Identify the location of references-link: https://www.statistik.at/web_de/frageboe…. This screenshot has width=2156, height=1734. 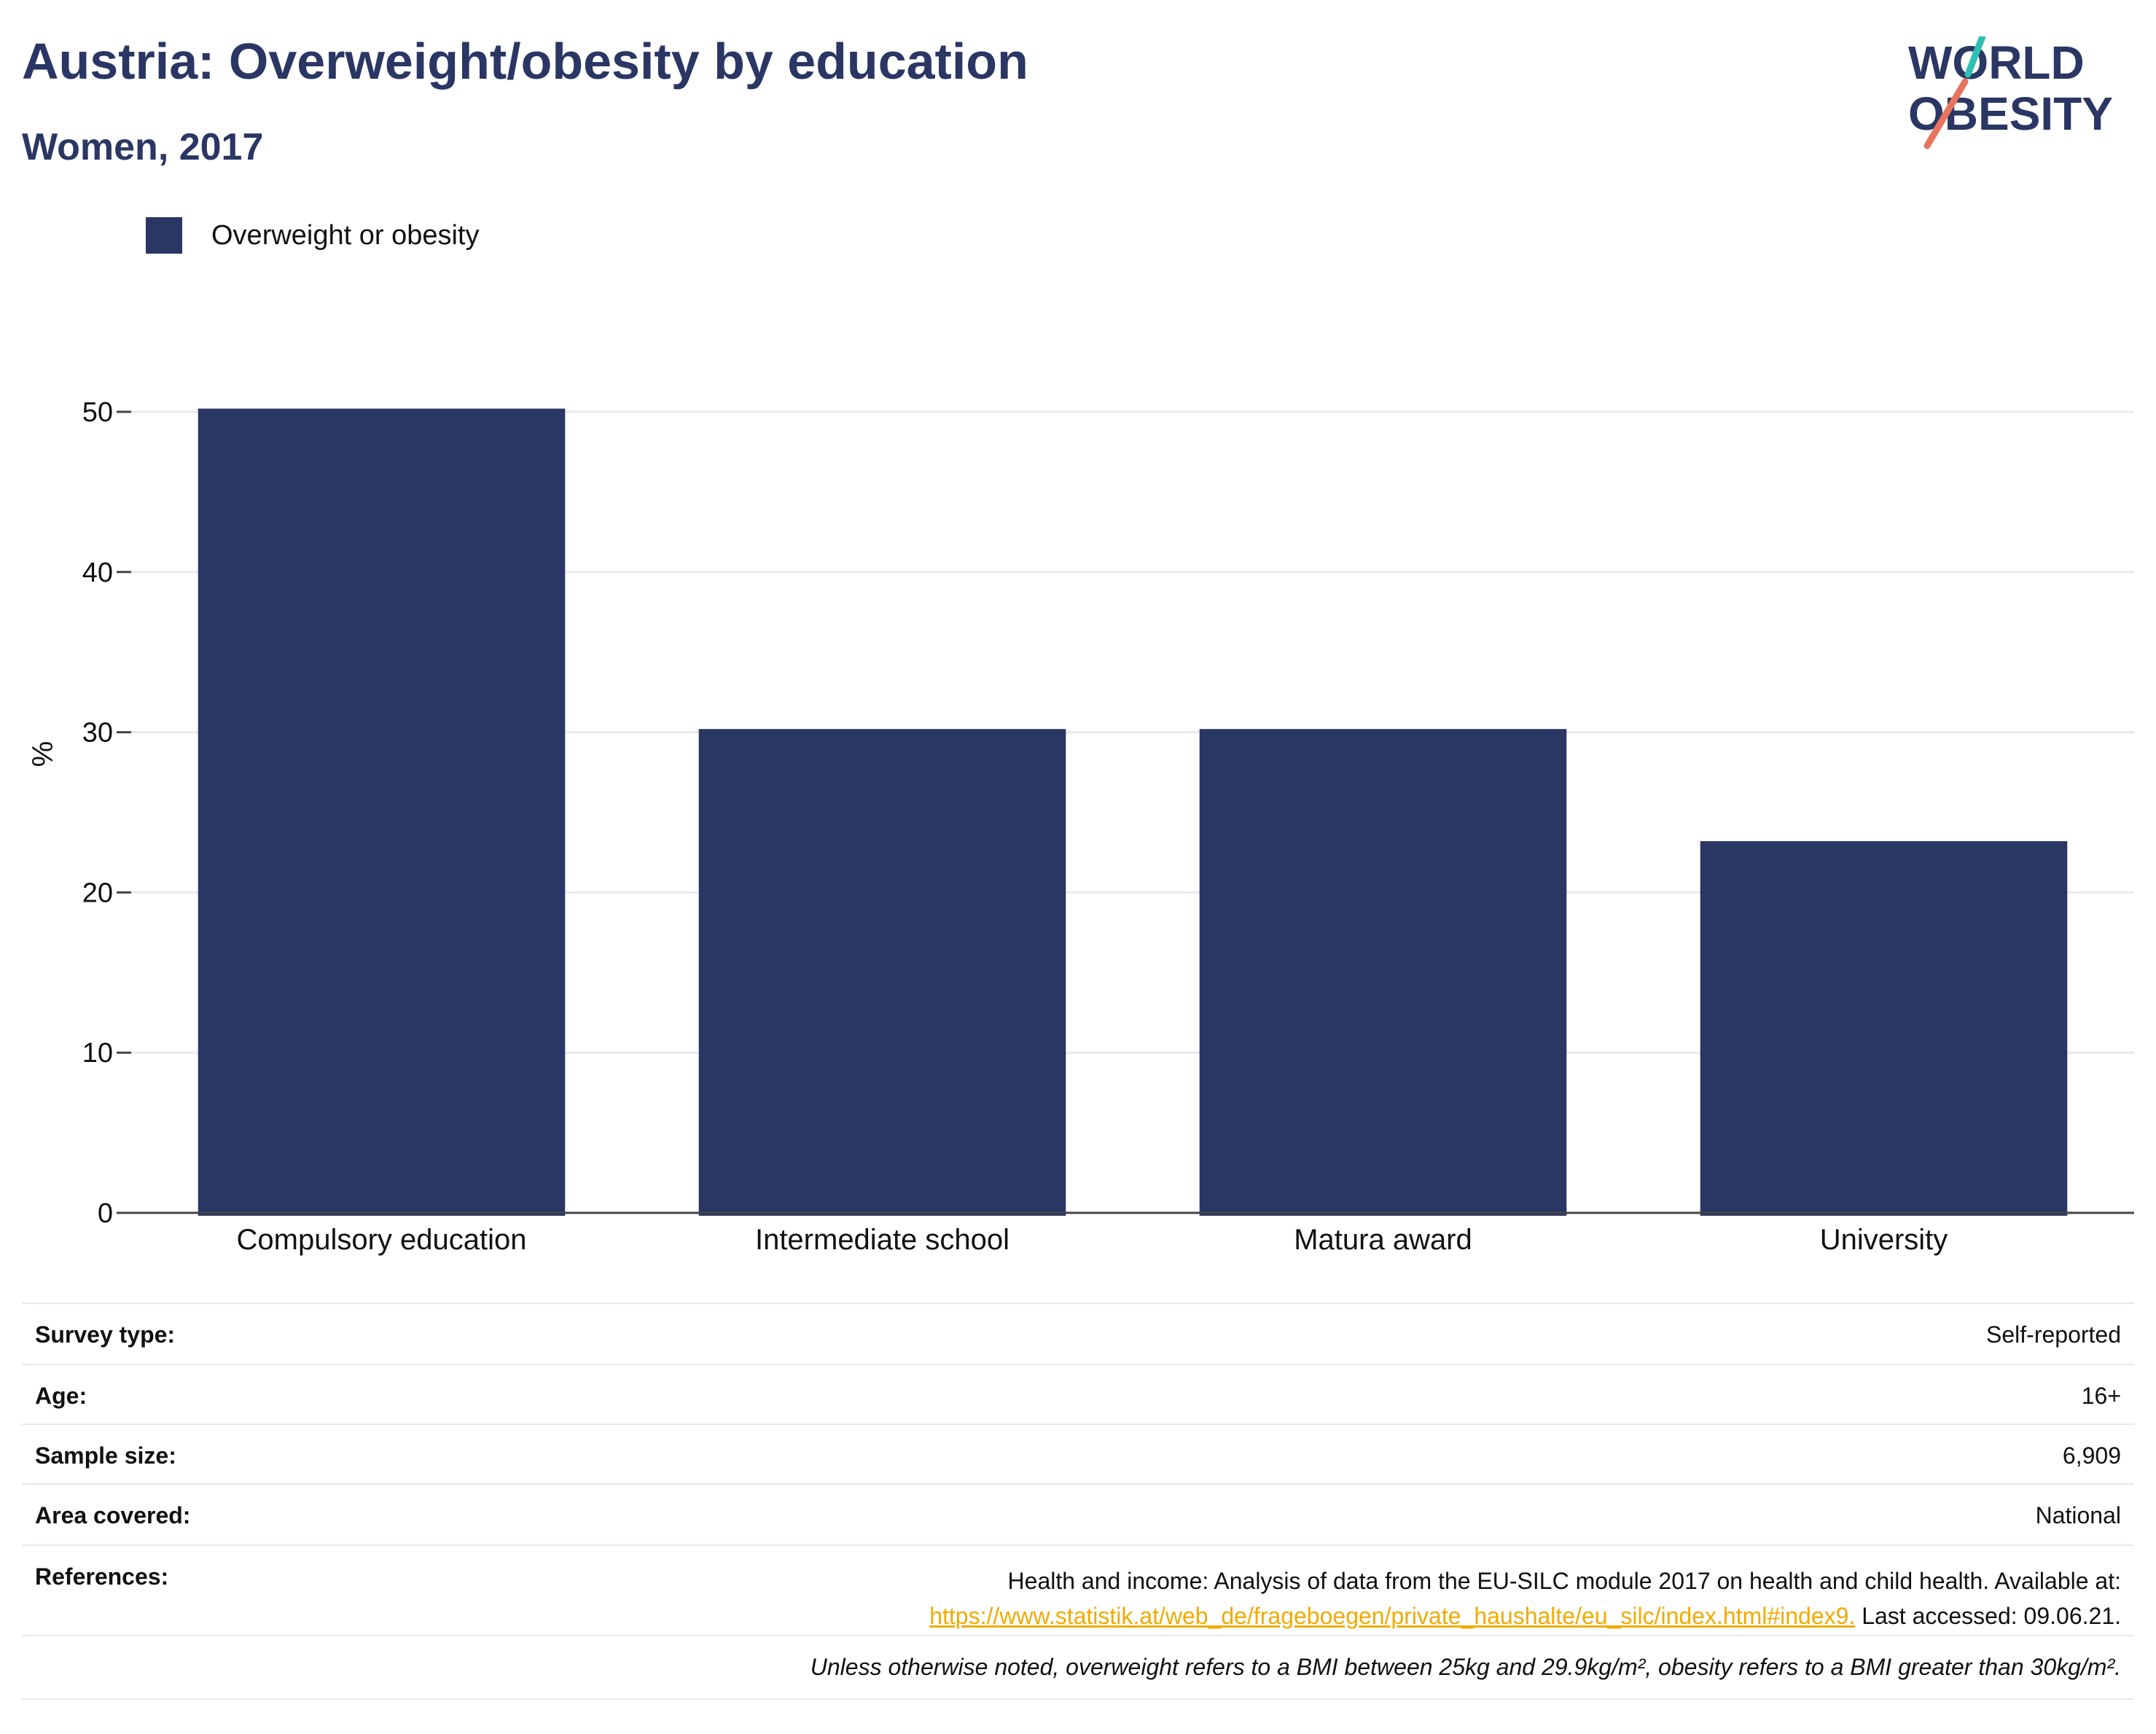
(1392, 1616).